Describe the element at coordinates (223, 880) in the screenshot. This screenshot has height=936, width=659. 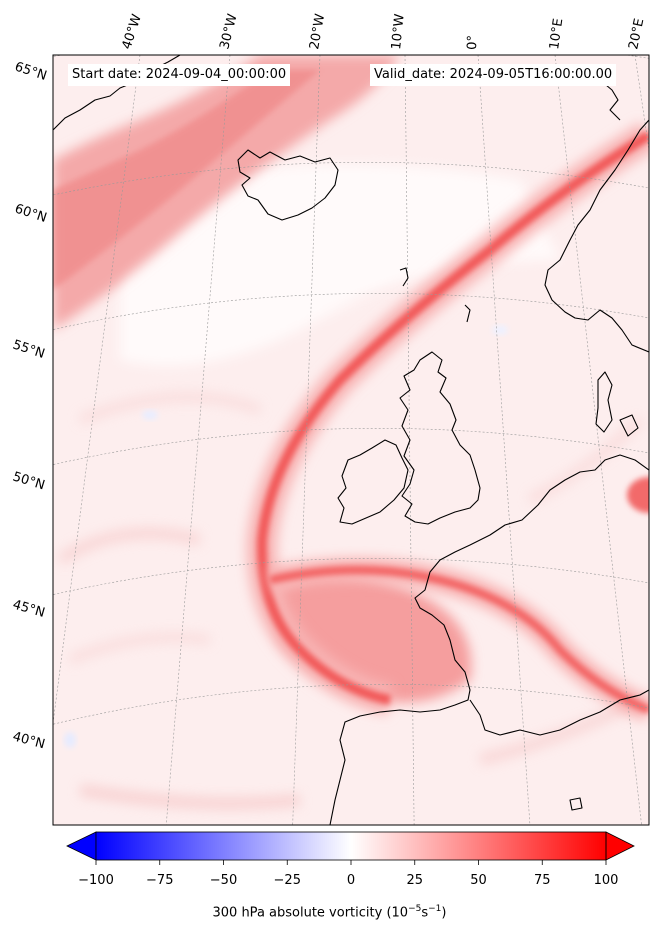
I see `colorbar-tick-label: −50` at that location.